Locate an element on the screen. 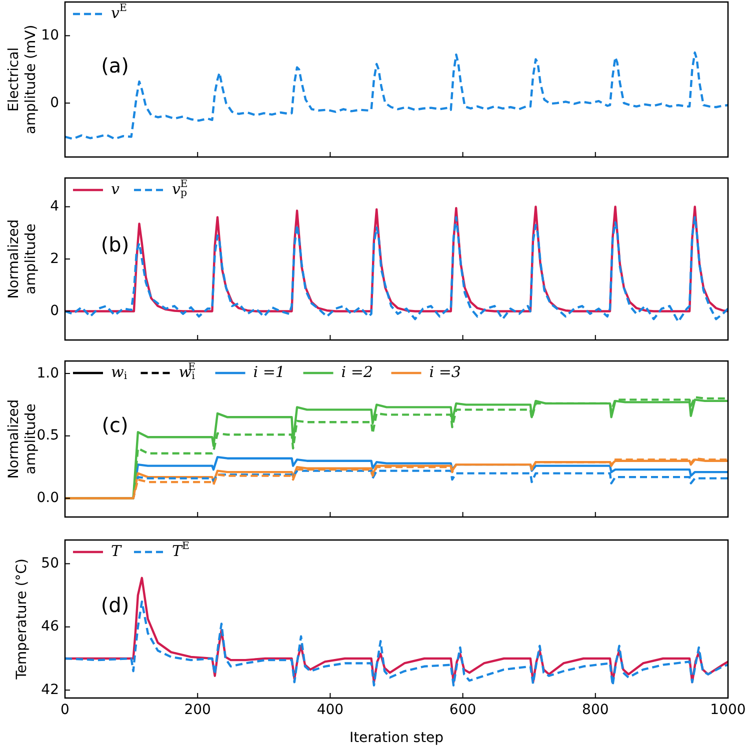 The height and width of the screenshot is (753, 750). y-tick-label: 1.0 is located at coordinates (47, 373).